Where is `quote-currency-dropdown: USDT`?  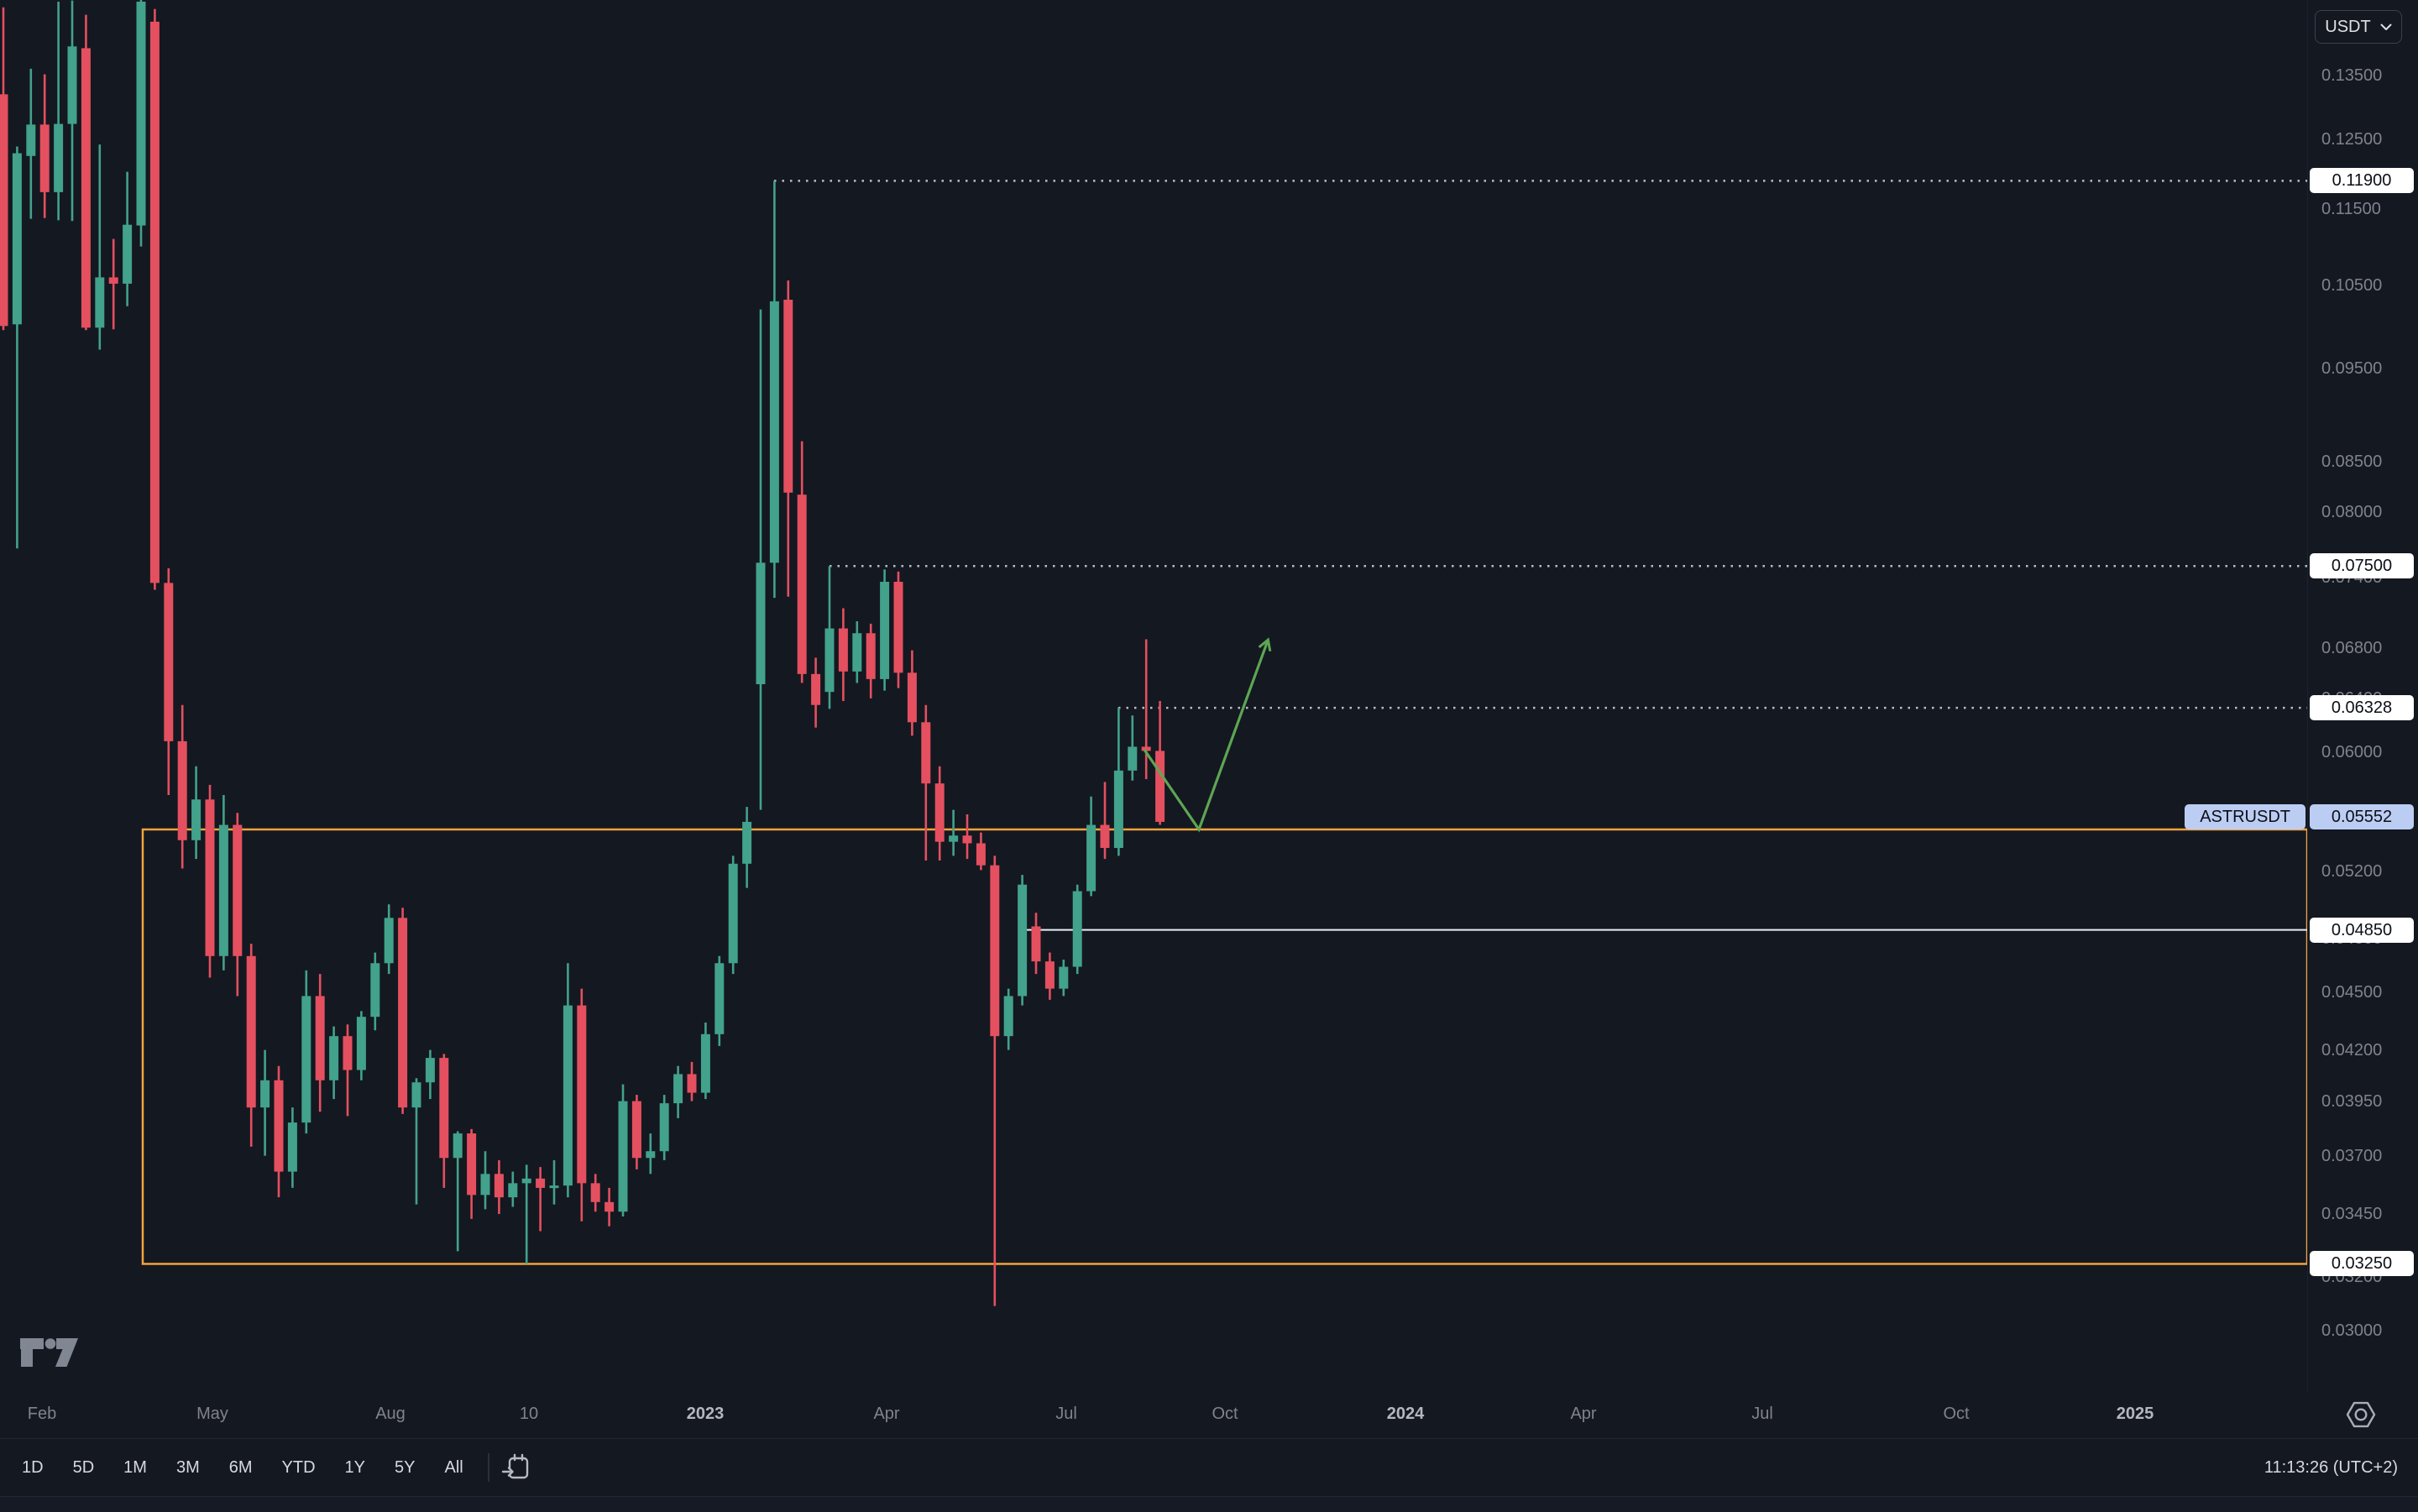 quote-currency-dropdown: USDT is located at coordinates (2358, 27).